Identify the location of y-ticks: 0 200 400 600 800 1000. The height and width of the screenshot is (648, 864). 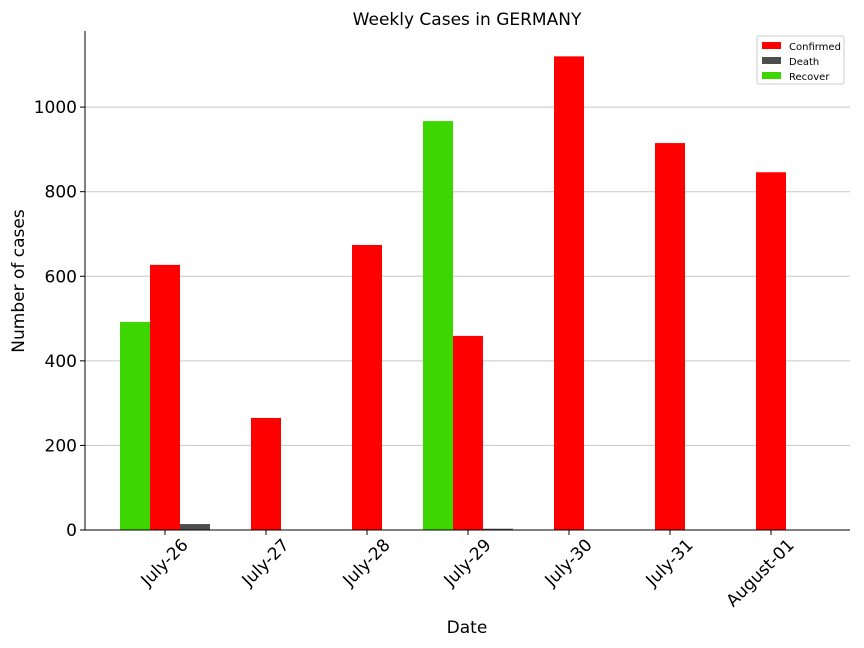
(59, 319).